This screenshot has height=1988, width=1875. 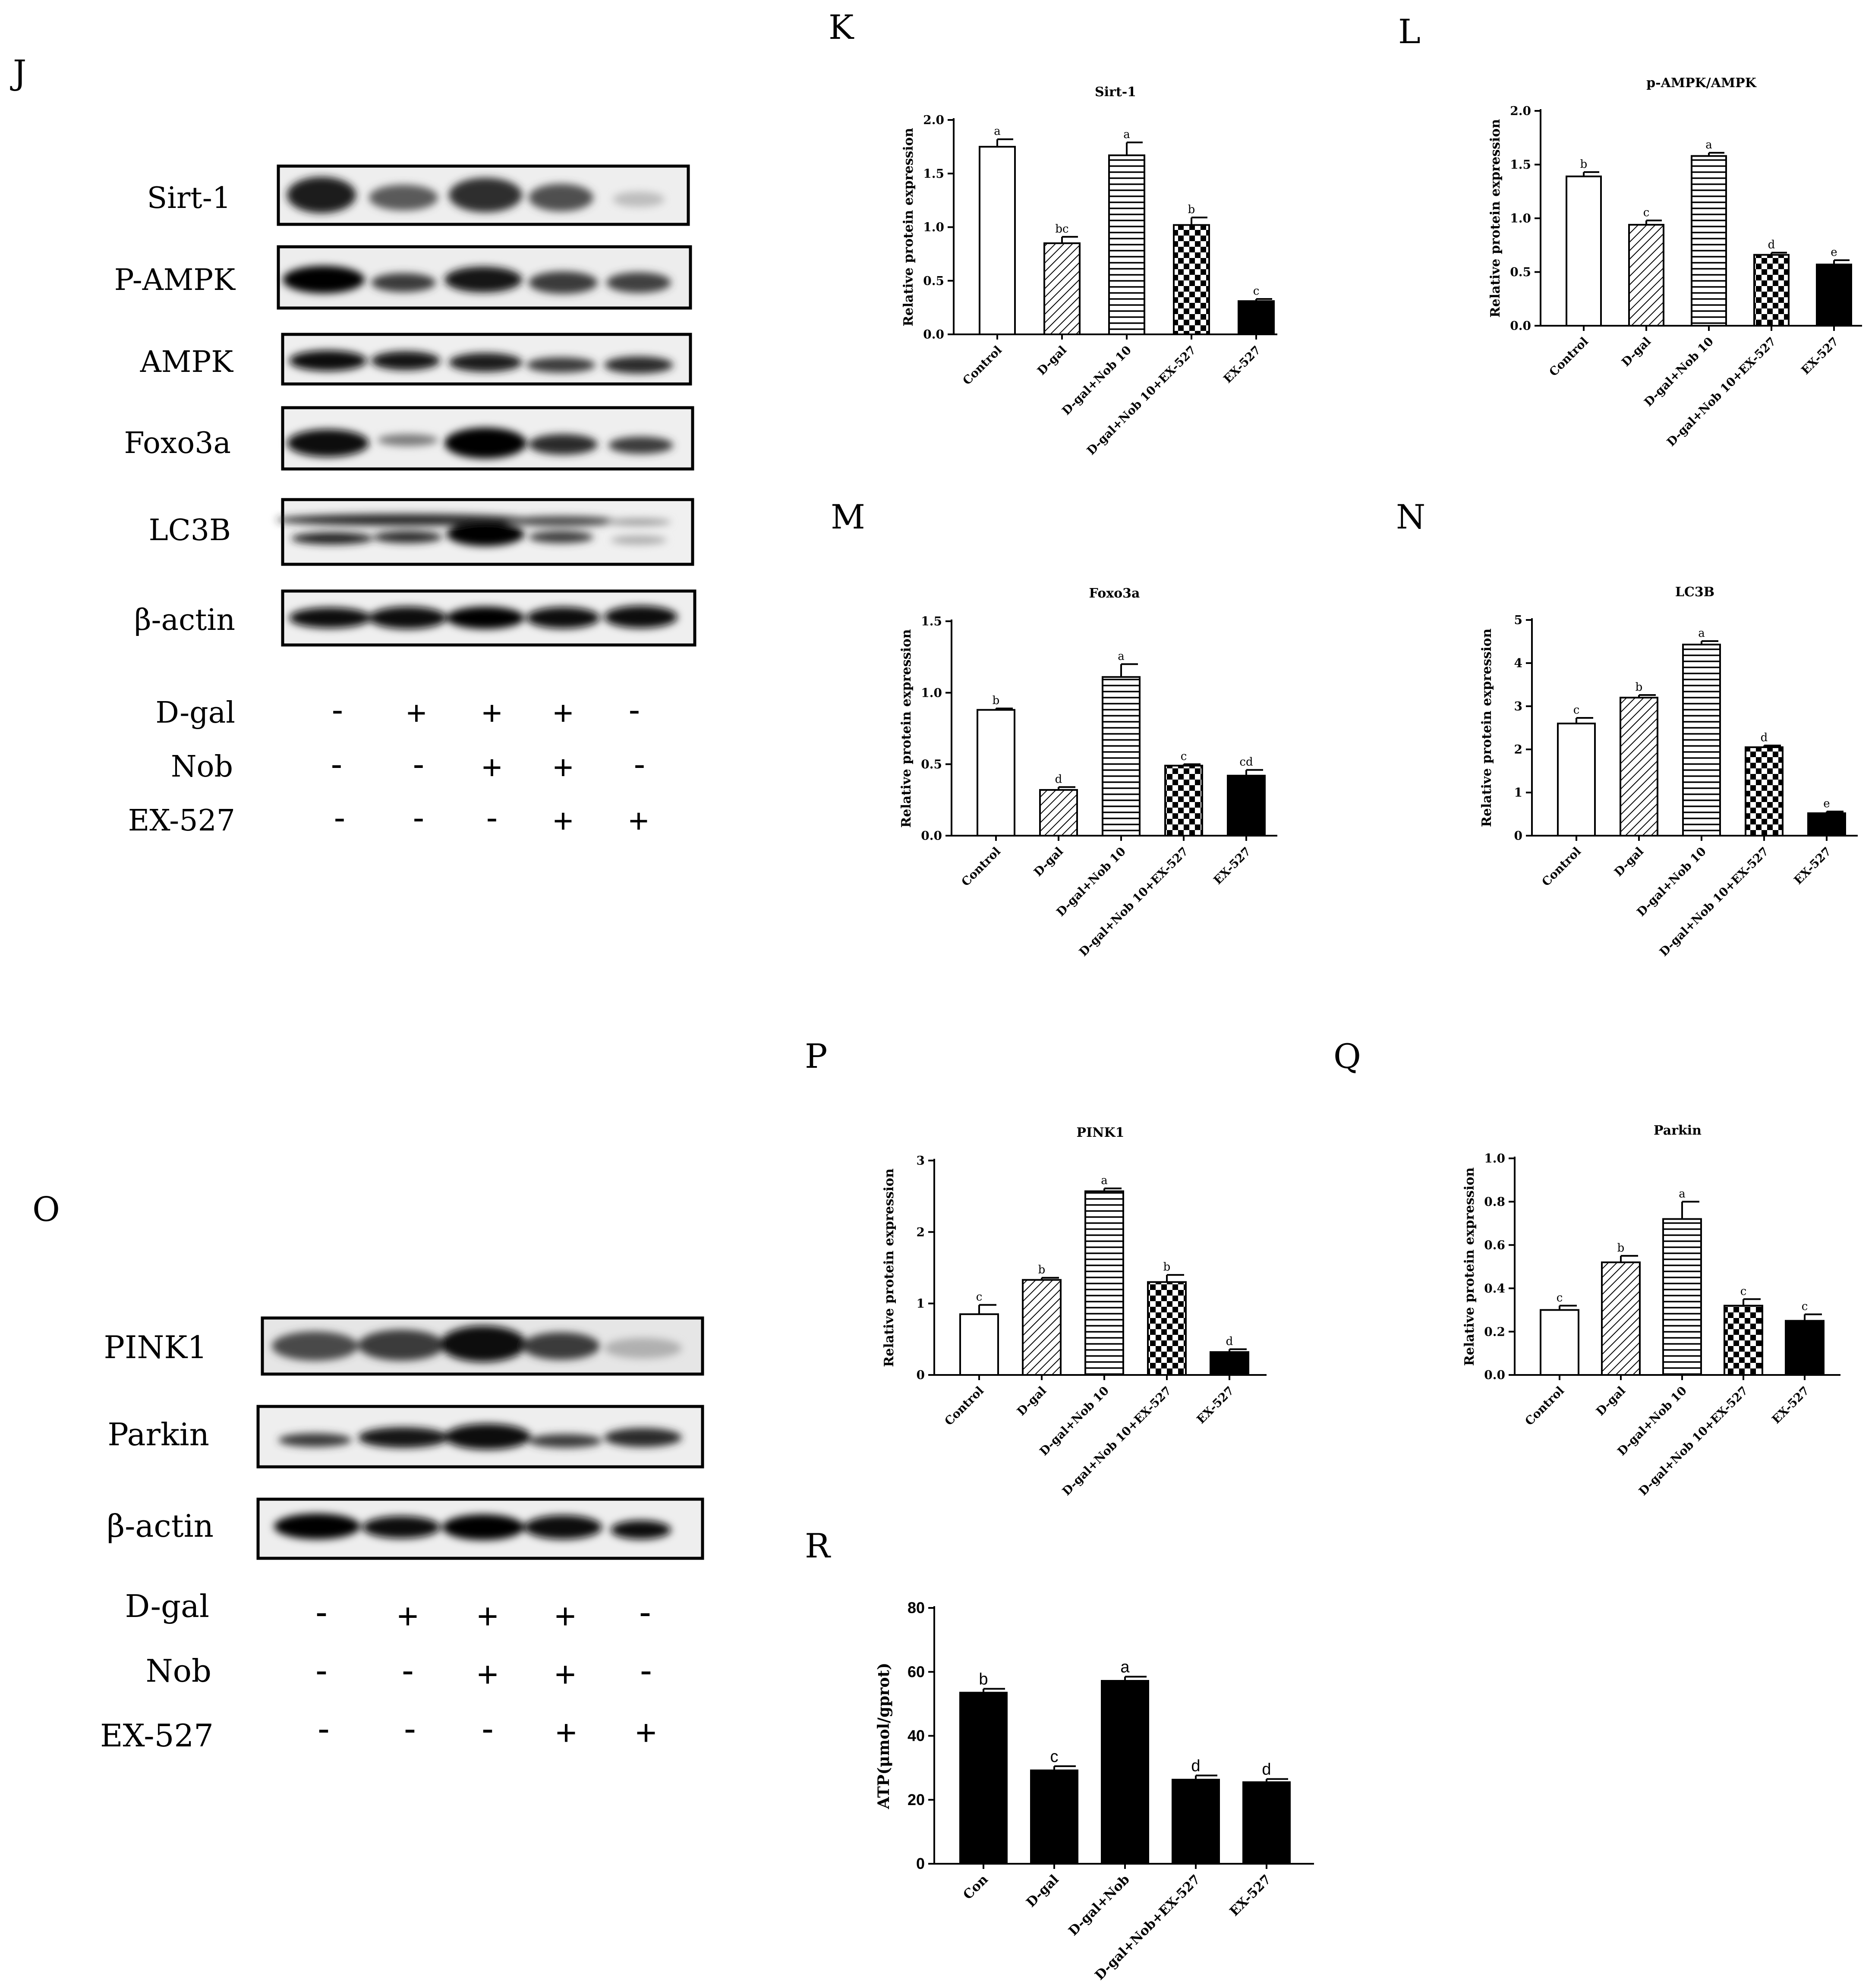 I want to click on band-label: β-actin, so click(x=160, y=1526).